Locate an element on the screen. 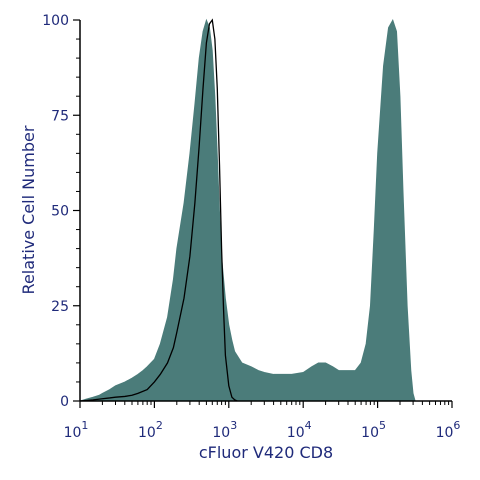 This screenshot has width=480, height=480. x-tick-label-exponent: 1 is located at coordinates (84, 425).